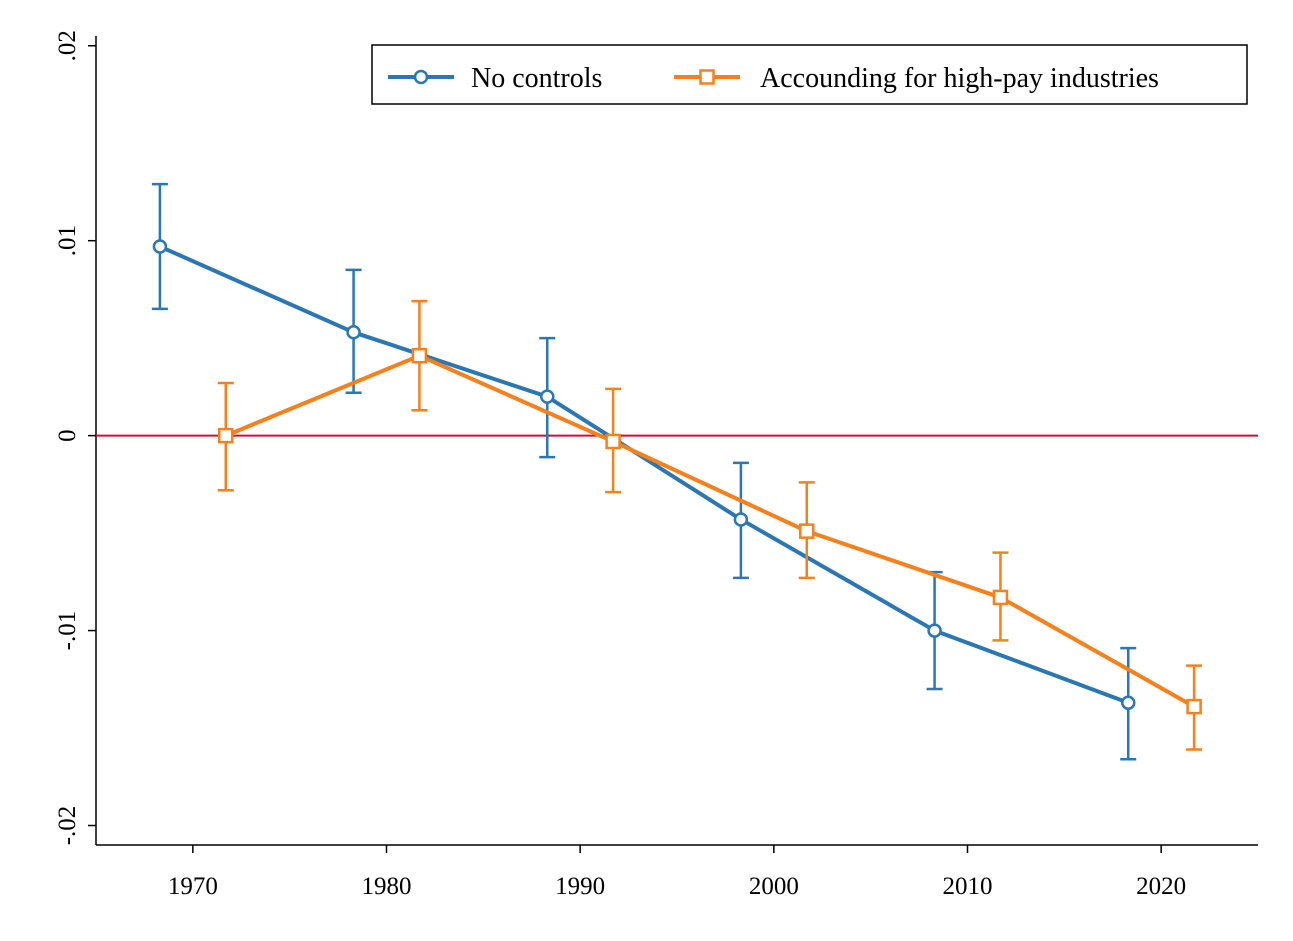 The image size is (1293, 941). What do you see at coordinates (580, 886) in the screenshot?
I see `x-tick-label: 1990` at bounding box center [580, 886].